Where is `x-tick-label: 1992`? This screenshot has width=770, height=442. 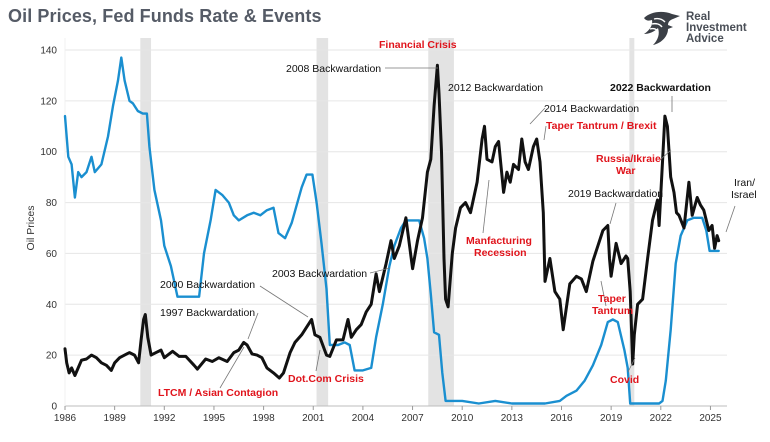
x-tick-label: 1992 is located at coordinates (164, 418).